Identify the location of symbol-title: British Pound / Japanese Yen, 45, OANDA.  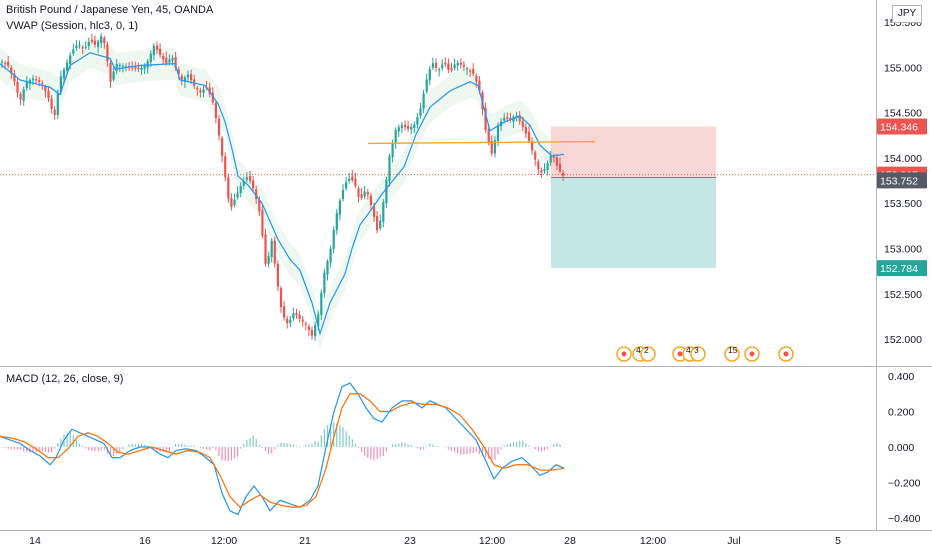
(110, 10).